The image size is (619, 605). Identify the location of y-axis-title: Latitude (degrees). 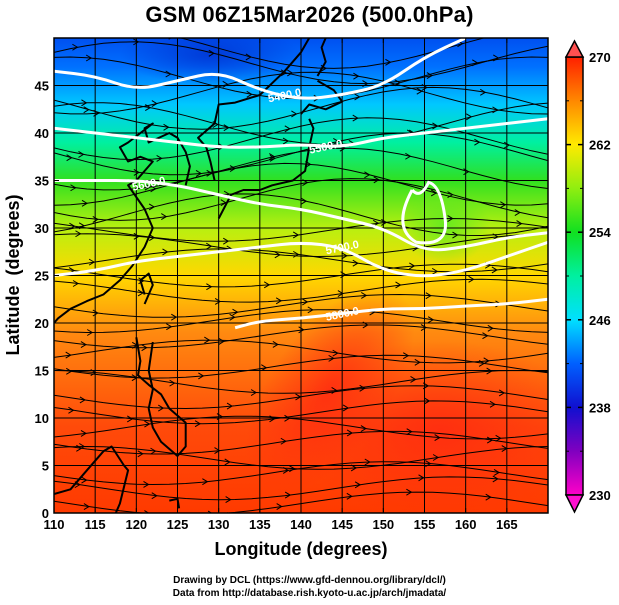
(13, 274).